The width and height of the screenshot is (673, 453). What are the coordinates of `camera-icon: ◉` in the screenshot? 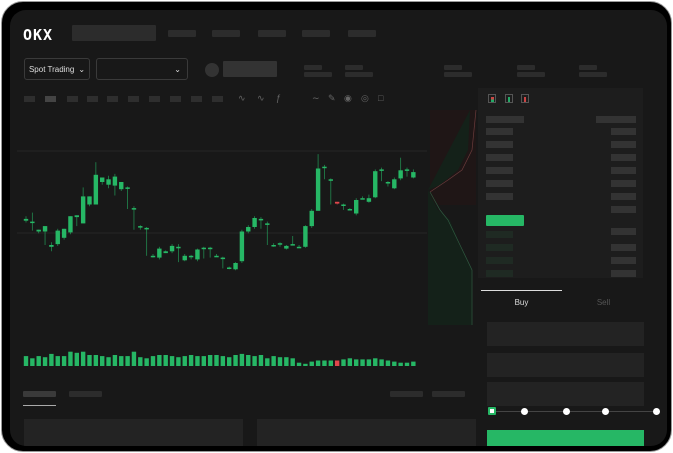 It's located at (348, 98).